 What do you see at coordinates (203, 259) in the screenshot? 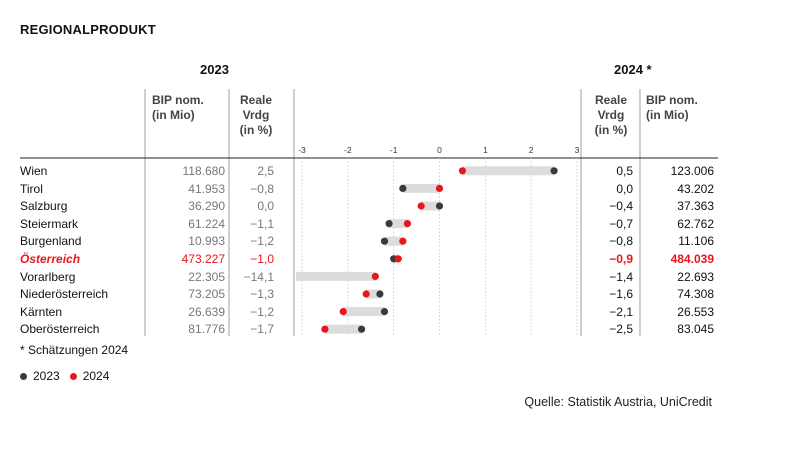
I see `bip-2023-cell: 473.227` at bounding box center [203, 259].